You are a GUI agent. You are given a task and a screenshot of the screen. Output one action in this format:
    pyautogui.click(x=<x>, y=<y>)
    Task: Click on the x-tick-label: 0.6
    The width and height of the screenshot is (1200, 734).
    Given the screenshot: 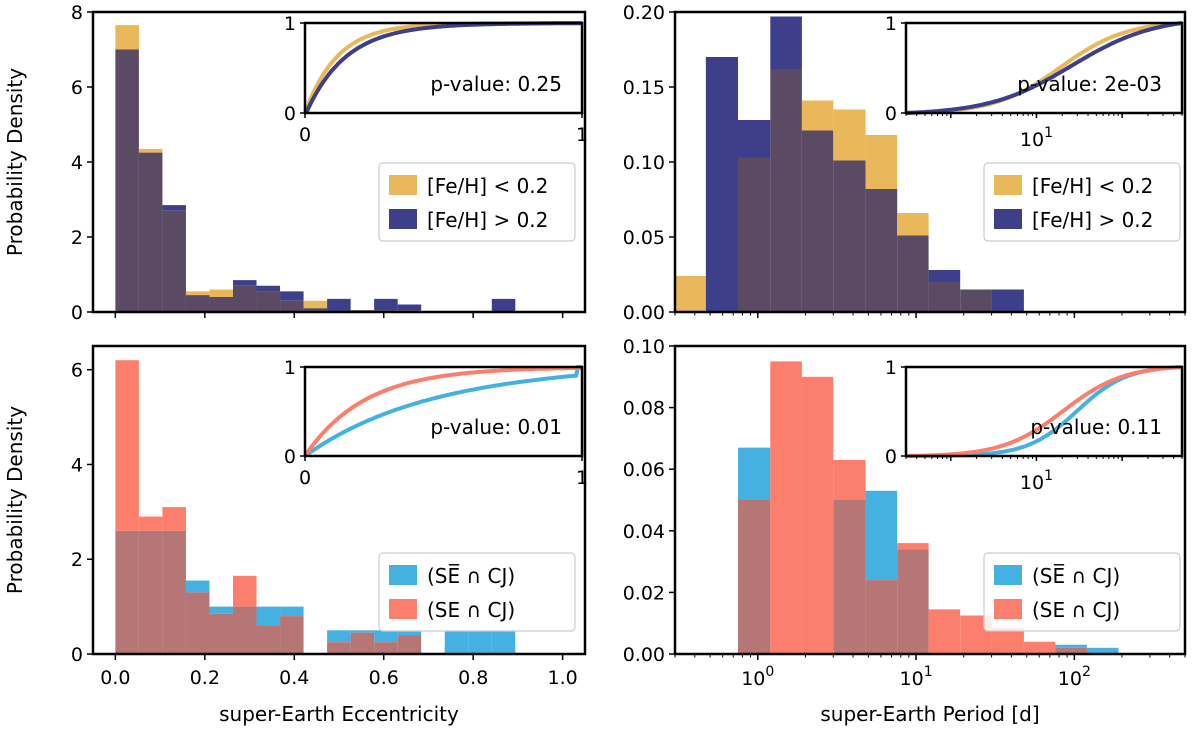 What is the action you would take?
    pyautogui.click(x=384, y=678)
    